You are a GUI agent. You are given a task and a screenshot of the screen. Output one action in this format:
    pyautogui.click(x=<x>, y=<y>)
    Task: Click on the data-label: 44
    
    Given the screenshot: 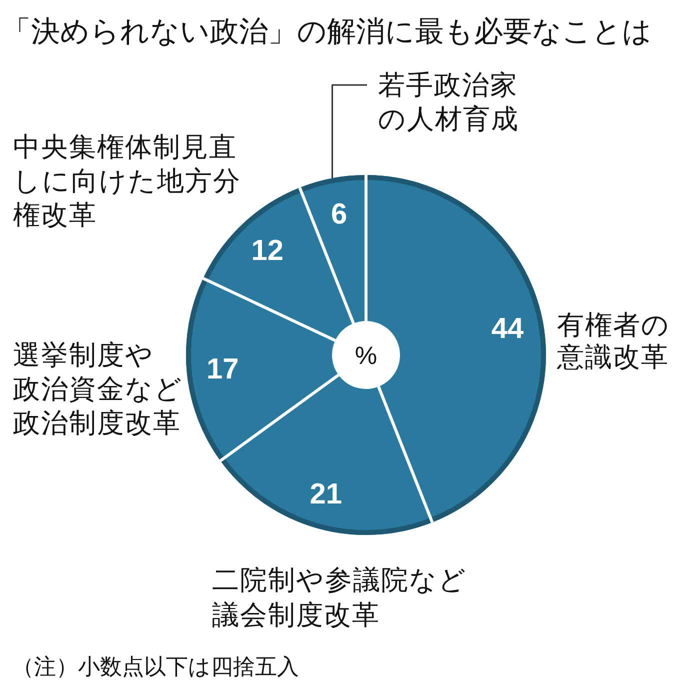 What is the action you would take?
    pyautogui.click(x=507, y=329)
    